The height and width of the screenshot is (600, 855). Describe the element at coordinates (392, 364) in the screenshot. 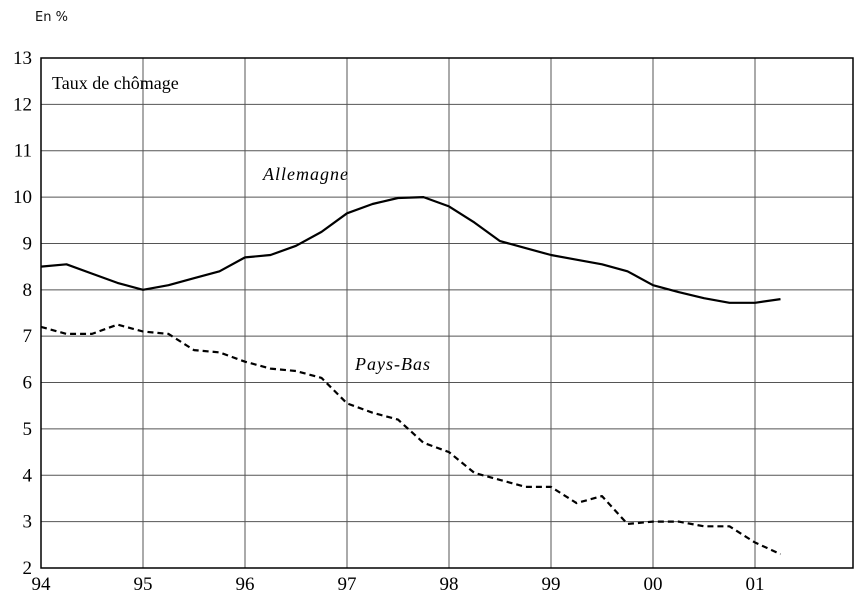

I see `series-label-pays-bas: Pays-Bas` at that location.